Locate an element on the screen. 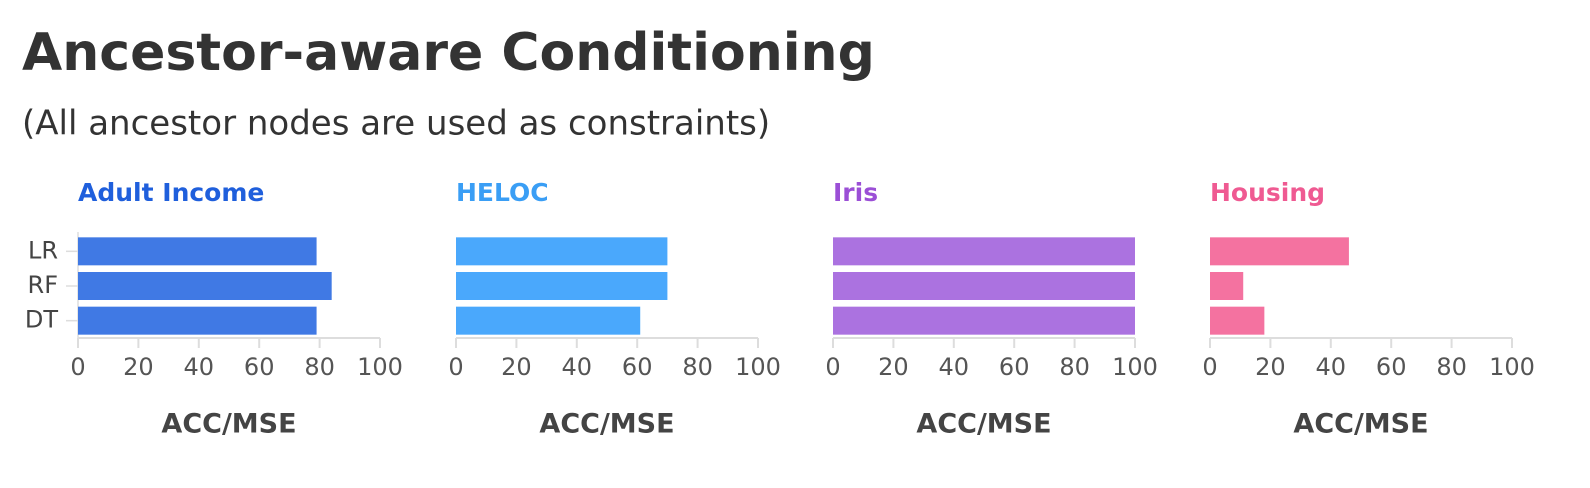 The height and width of the screenshot is (488, 1590). page-title: Ancestor-aware Conditioning is located at coordinates (448, 53).